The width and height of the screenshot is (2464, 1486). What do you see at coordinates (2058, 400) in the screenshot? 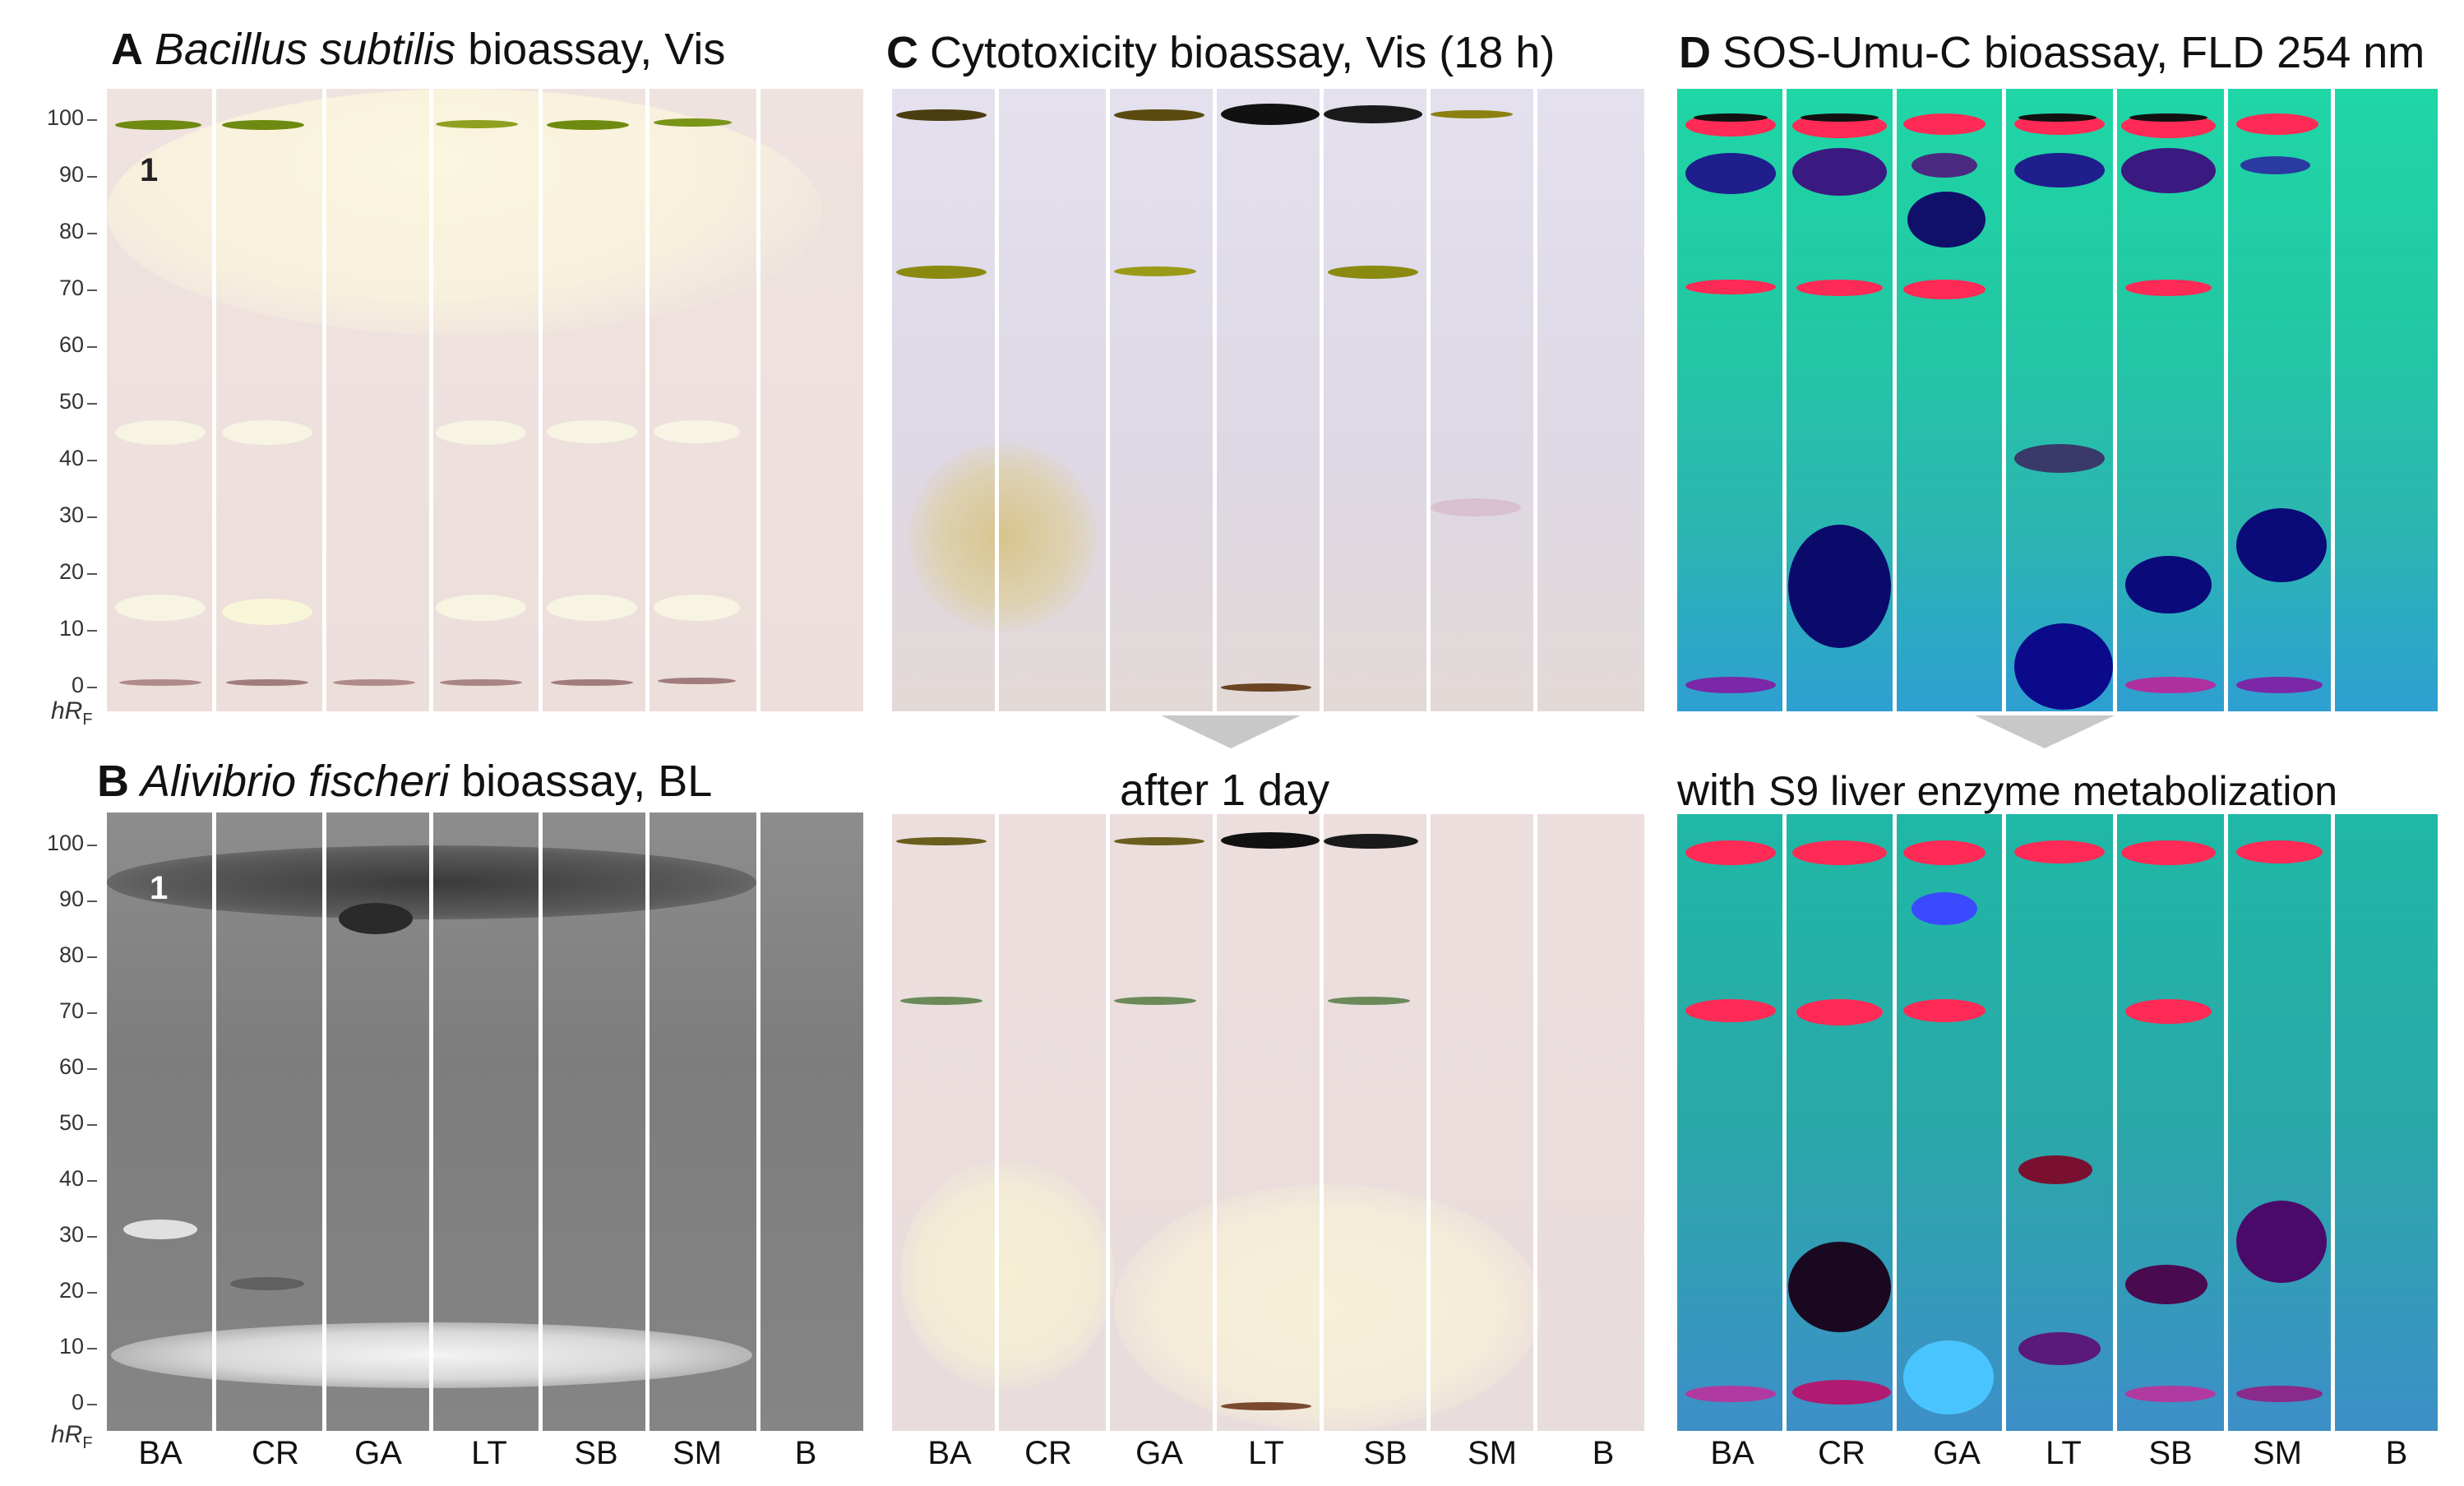
I see `plate-d-top` at bounding box center [2058, 400].